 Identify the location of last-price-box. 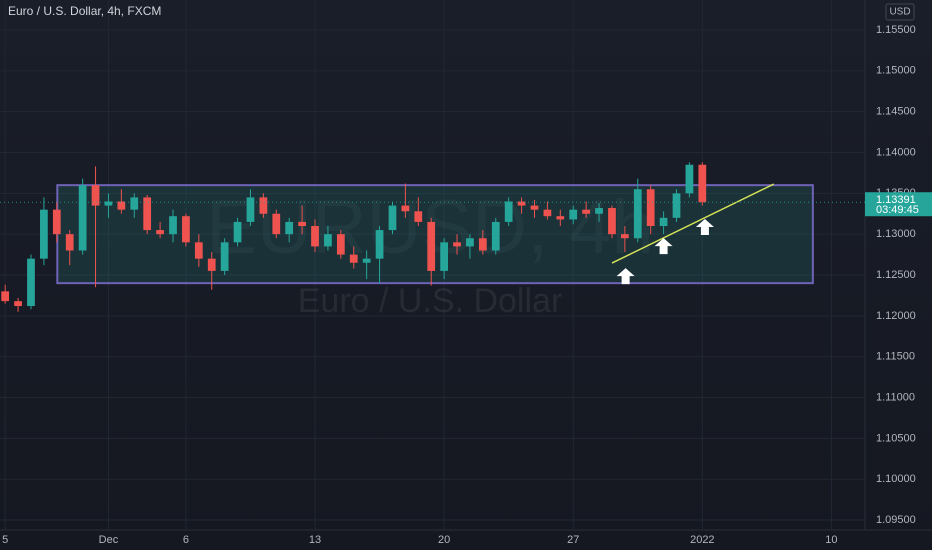
(898, 204).